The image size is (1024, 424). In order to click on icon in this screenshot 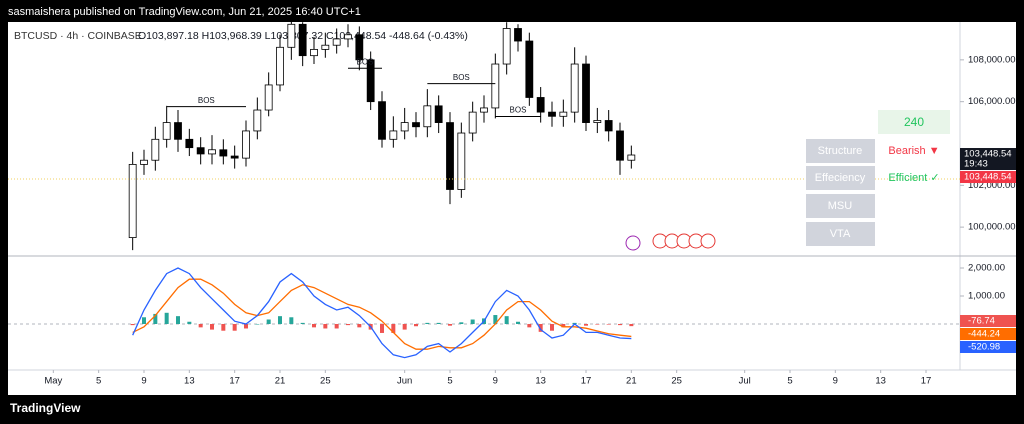, I will do `click(708, 241)`.